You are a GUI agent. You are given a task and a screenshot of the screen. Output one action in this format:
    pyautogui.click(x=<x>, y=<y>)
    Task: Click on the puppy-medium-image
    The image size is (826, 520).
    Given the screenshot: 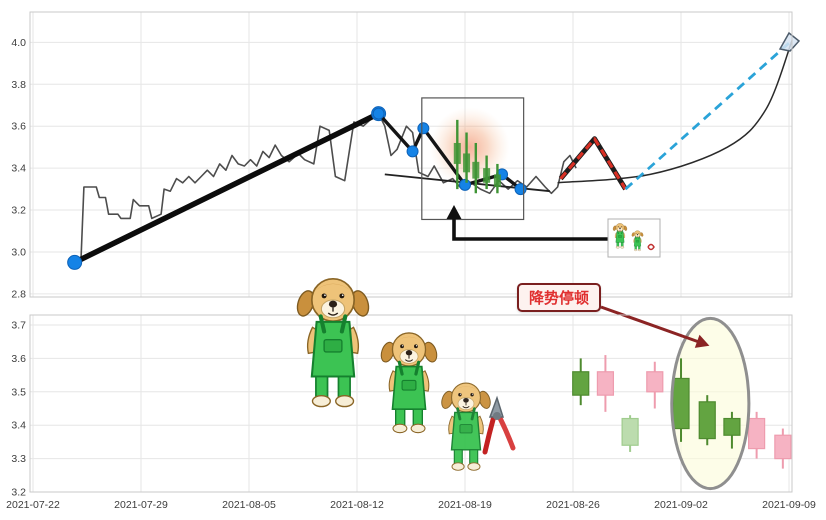 What is the action you would take?
    pyautogui.click(x=409, y=383)
    